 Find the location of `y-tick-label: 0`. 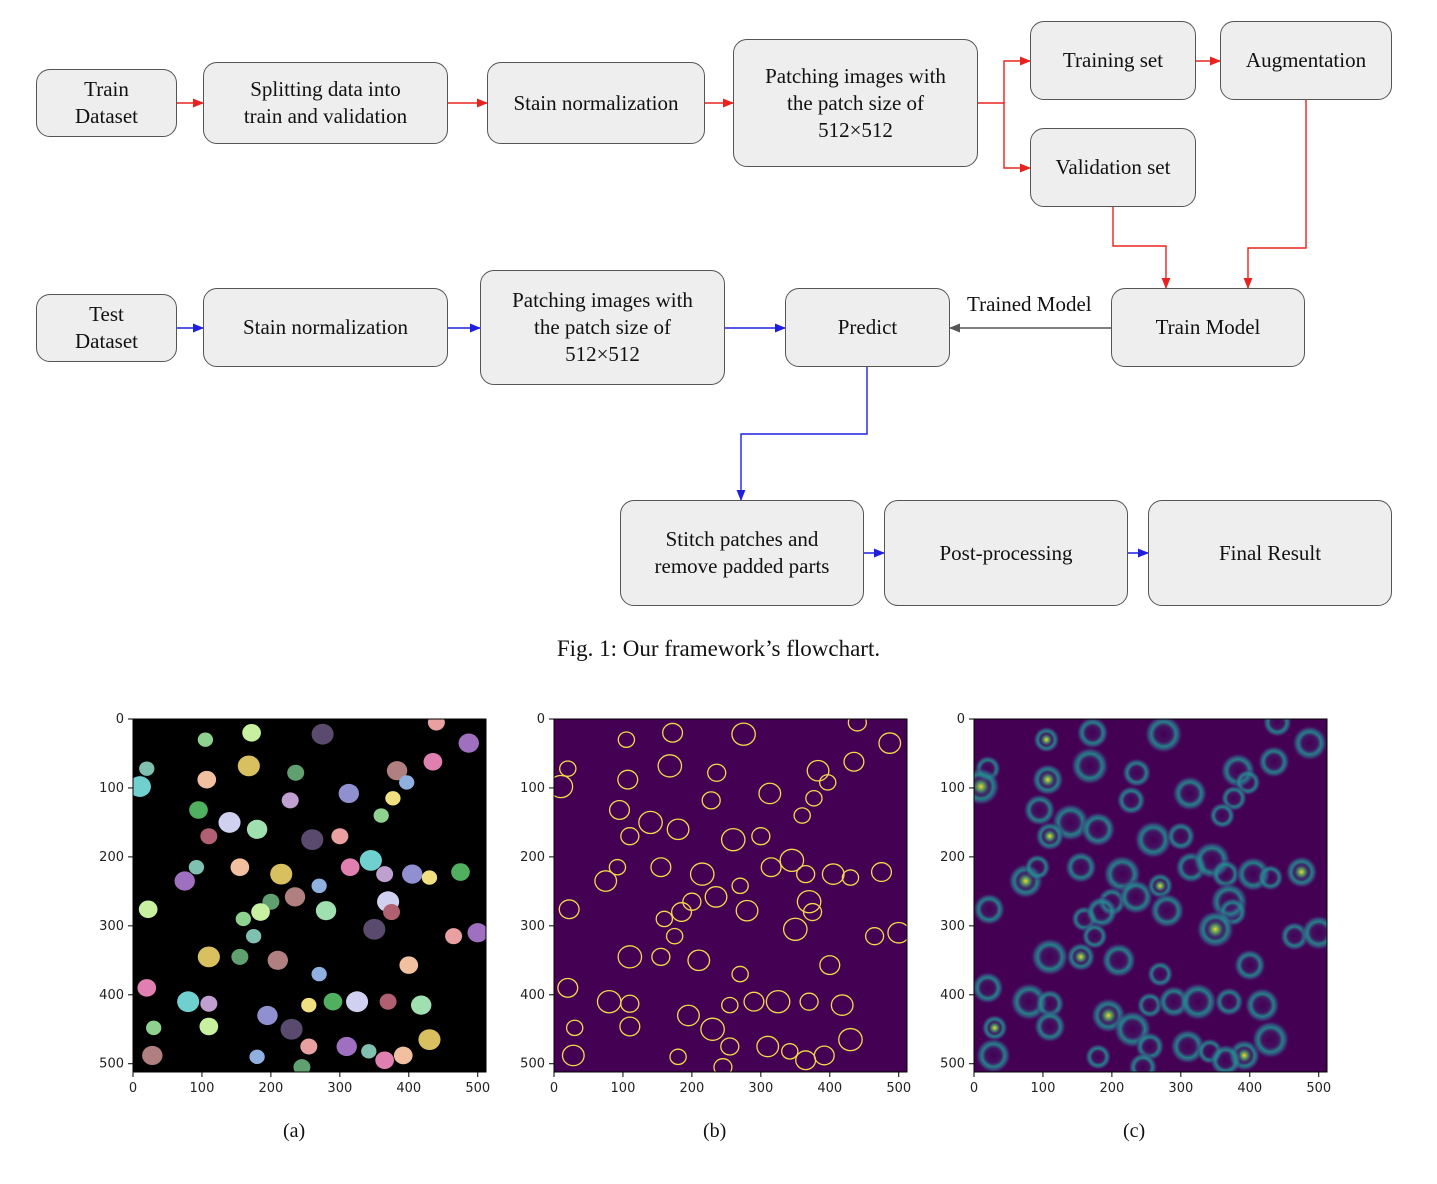

y-tick-label: 0 is located at coordinates (961, 719).